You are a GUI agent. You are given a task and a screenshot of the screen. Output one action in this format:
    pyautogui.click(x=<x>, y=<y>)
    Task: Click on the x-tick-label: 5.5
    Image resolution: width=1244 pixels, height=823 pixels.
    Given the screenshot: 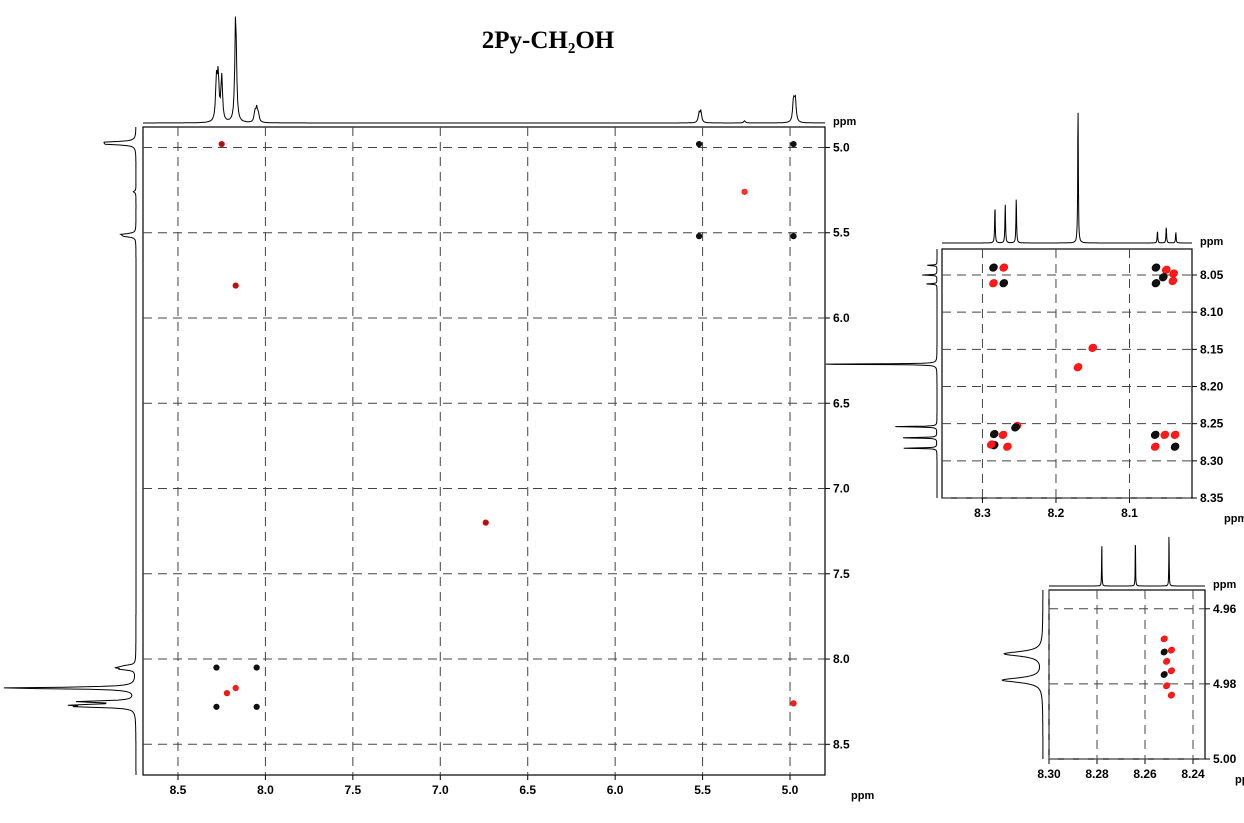 What is the action you would take?
    pyautogui.click(x=702, y=790)
    